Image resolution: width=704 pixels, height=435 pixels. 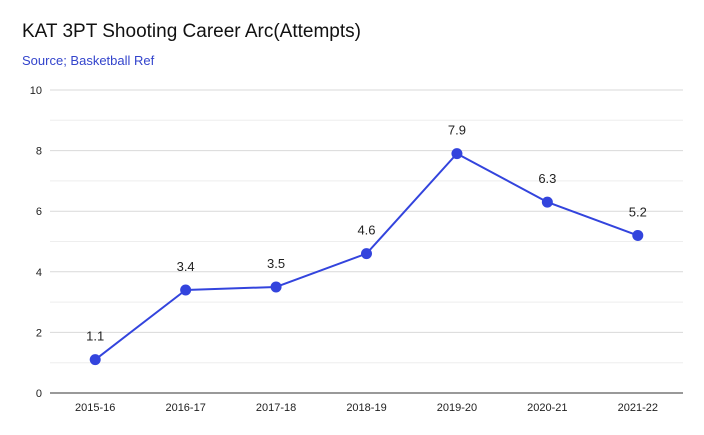 What do you see at coordinates (276, 408) in the screenshot?
I see `x-tick-label: 2017-18` at bounding box center [276, 408].